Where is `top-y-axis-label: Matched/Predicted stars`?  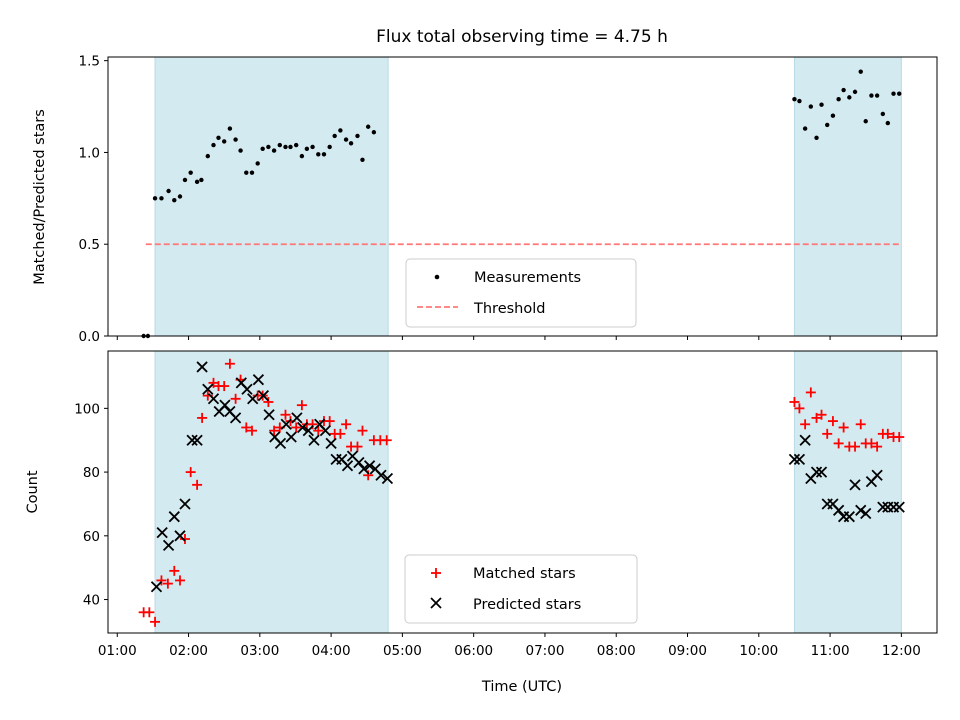
top-y-axis-label: Matched/Predicted stars is located at coordinates (40, 197).